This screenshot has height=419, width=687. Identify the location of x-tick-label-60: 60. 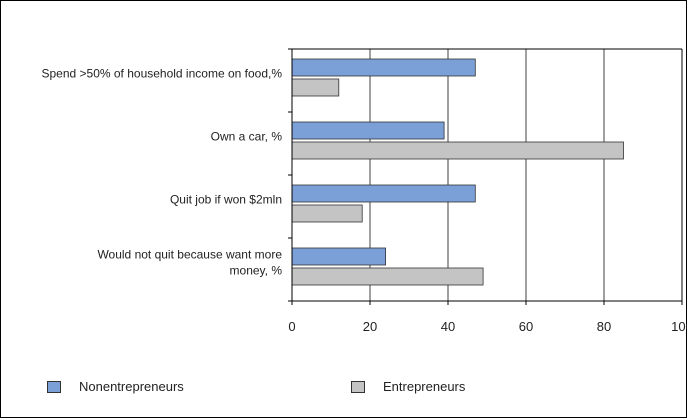
(526, 326).